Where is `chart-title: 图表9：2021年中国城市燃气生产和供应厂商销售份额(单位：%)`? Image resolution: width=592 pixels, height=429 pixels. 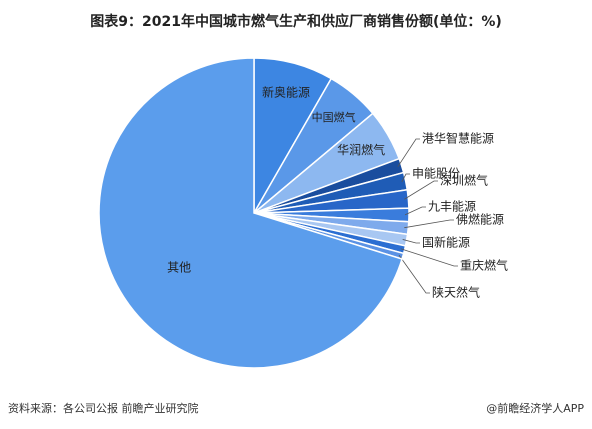 chart-title: 图表9：2021年中国城市燃气生产和供应厂商销售份额(单位：%) is located at coordinates (296, 21).